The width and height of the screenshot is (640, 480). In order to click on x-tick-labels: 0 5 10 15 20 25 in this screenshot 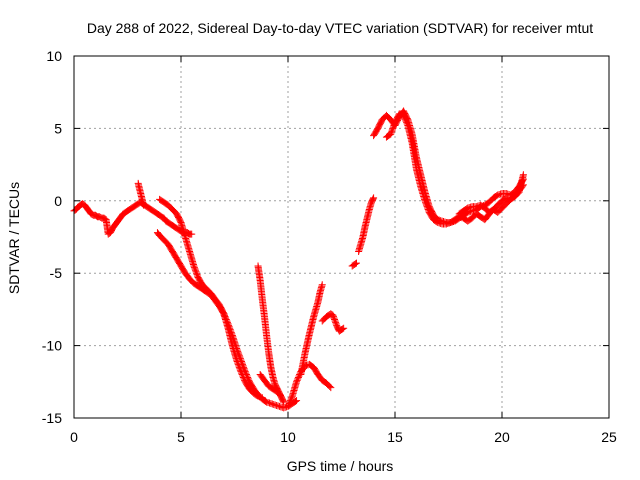, I will do `click(343, 437)`.